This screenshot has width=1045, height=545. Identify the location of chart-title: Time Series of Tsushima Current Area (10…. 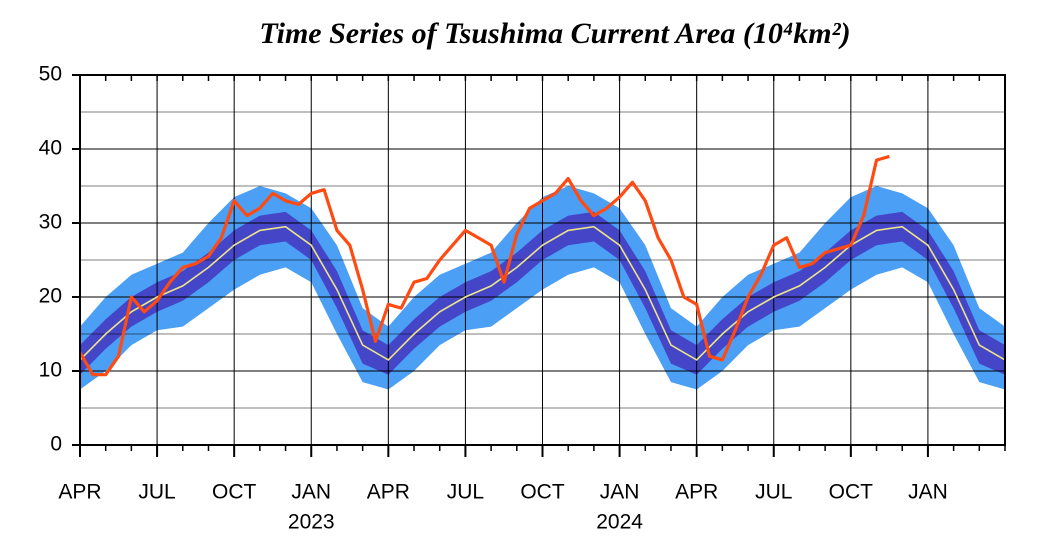
(554, 33).